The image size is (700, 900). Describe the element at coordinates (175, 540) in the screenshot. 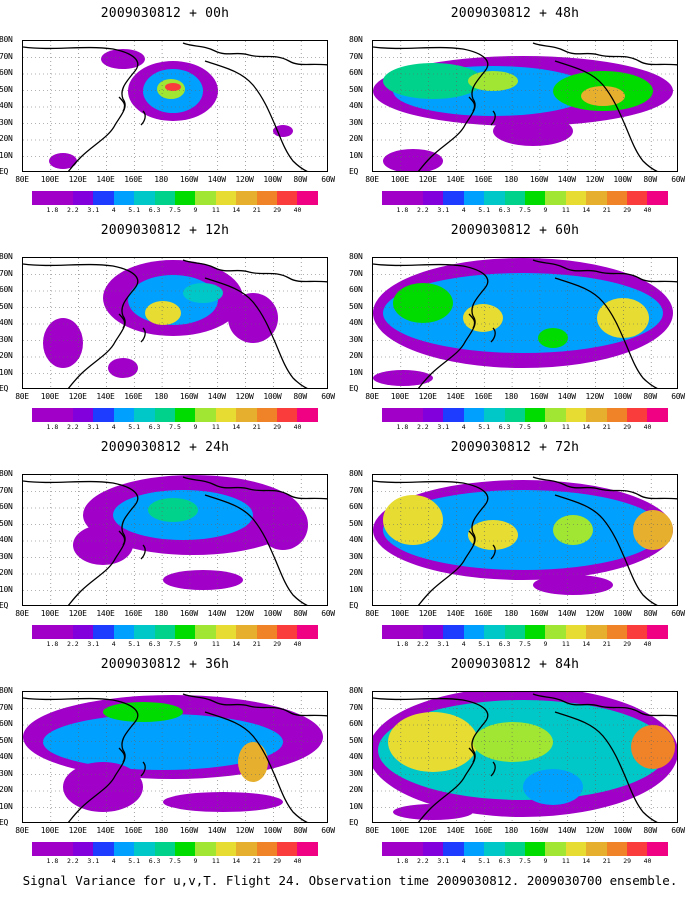

I see `map-area` at that location.